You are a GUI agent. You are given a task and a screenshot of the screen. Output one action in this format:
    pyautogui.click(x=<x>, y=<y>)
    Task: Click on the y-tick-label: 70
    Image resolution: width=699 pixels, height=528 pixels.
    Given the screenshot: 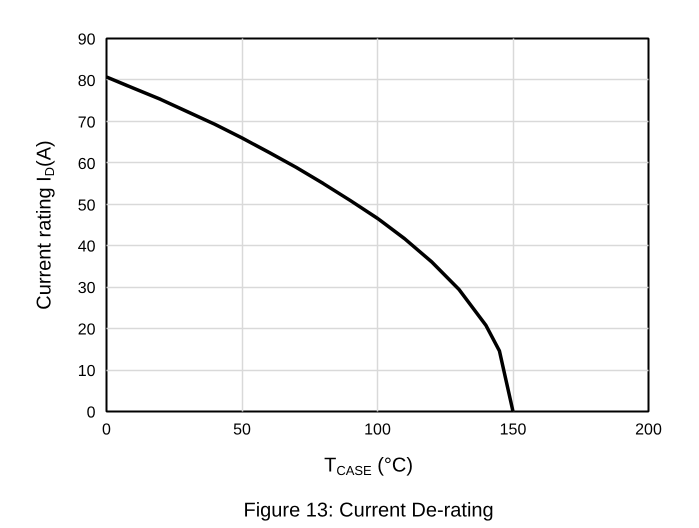 What is the action you would take?
    pyautogui.click(x=87, y=123)
    